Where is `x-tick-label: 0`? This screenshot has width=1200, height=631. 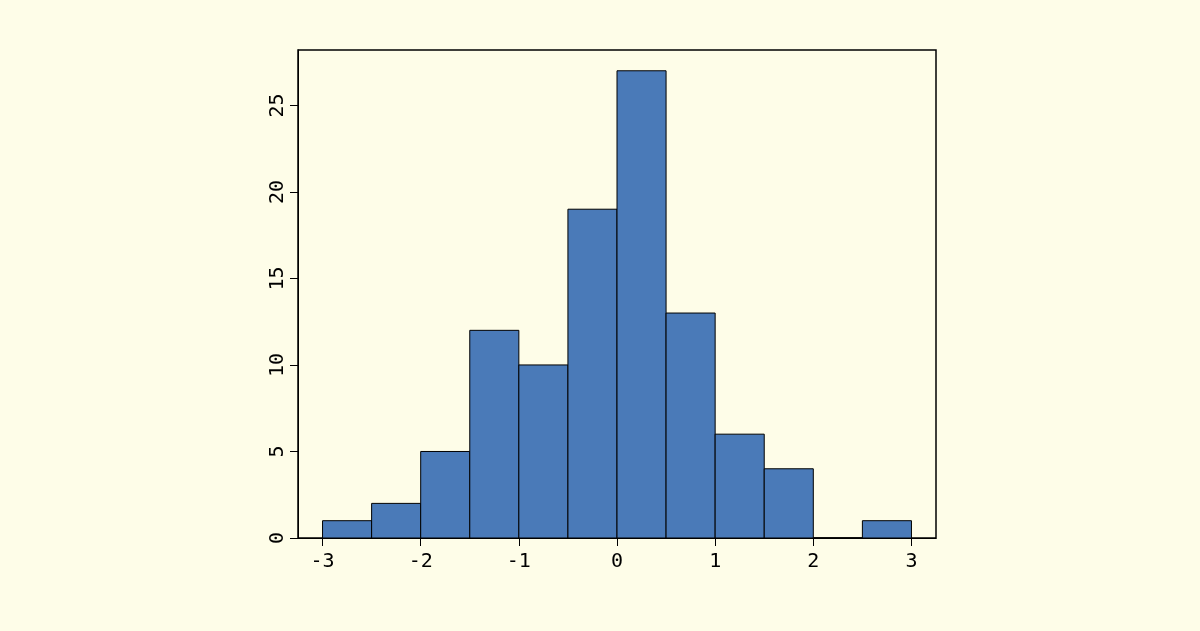 x-tick-label: 0 is located at coordinates (617, 560).